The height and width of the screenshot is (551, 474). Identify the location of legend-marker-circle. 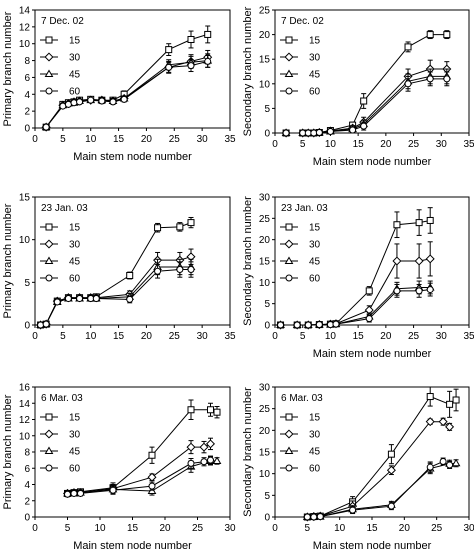
(49, 91).